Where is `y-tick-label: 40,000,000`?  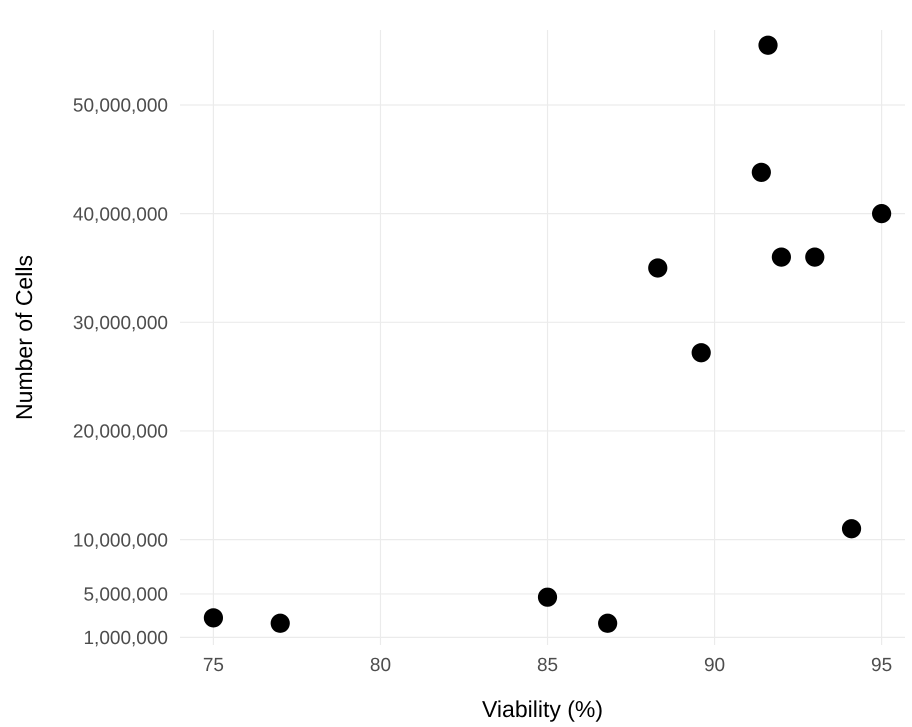 y-tick-label: 40,000,000 is located at coordinates (120, 215).